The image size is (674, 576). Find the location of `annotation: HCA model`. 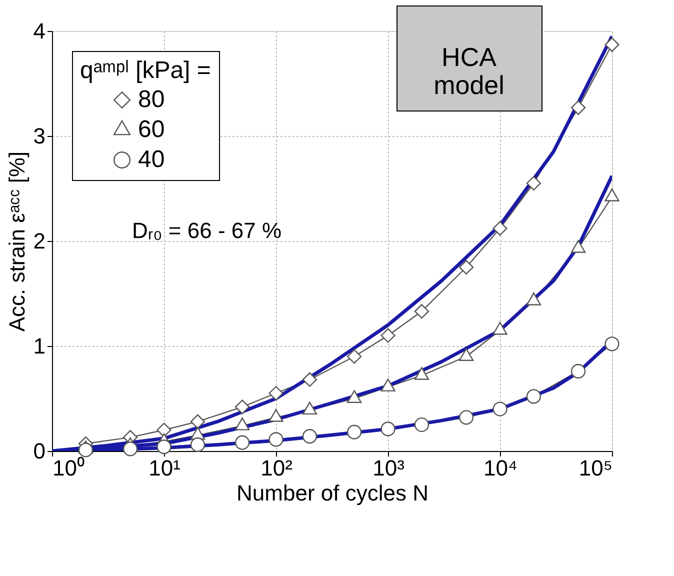

annotation: HCA model is located at coordinates (469, 71).